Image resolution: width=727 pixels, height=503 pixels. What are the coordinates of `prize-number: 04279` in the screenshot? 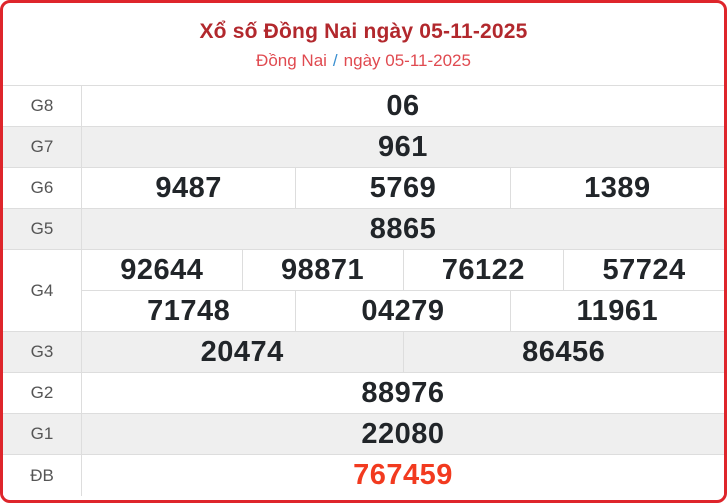 It's located at (402, 311).